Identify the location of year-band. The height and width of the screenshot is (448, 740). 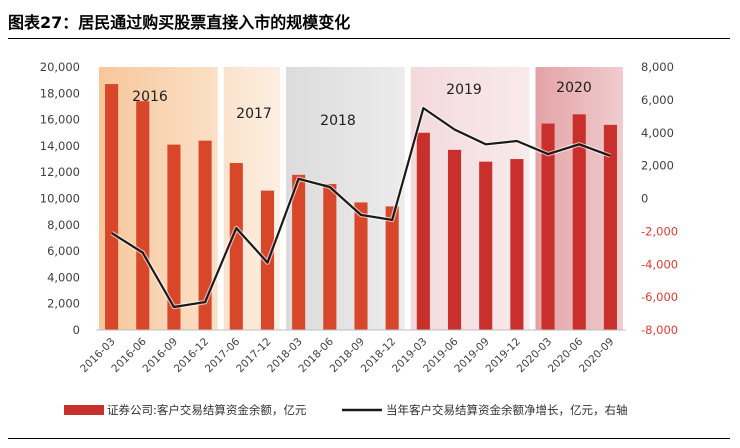
(158, 198).